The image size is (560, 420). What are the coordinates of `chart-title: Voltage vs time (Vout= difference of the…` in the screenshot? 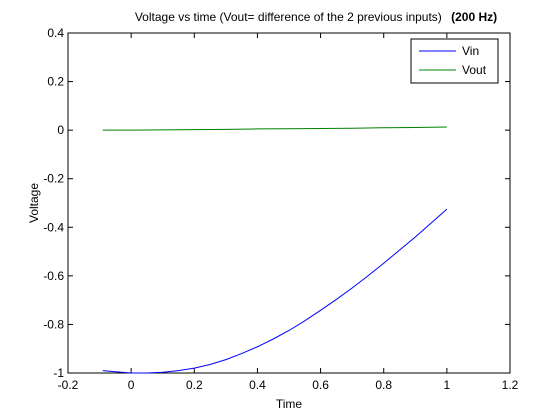 It's located at (316, 17).